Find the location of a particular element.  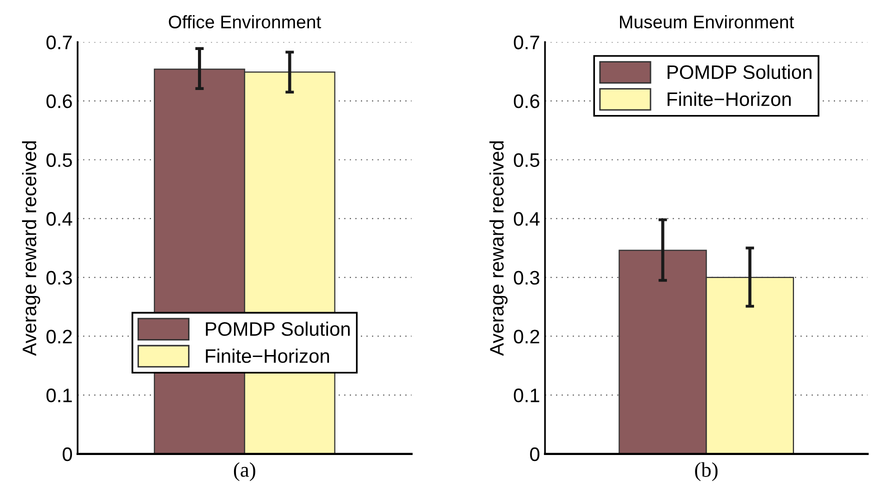

chart-title: Office Environment is located at coordinates (245, 21).